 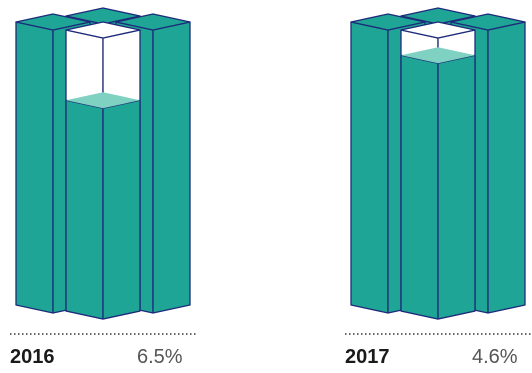 What do you see at coordinates (367, 357) in the screenshot?
I see `year-label-2017: 2017` at bounding box center [367, 357].